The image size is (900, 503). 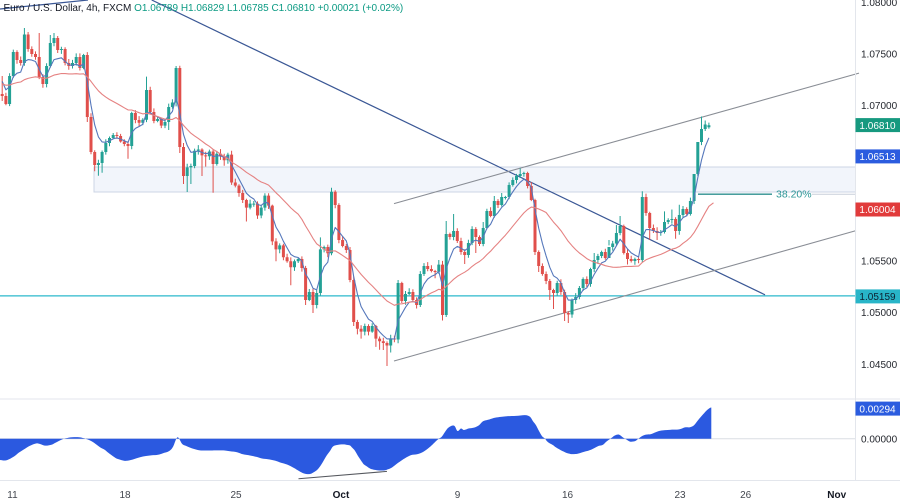 What do you see at coordinates (125, 495) in the screenshot?
I see `svg-text: 18` at bounding box center [125, 495].